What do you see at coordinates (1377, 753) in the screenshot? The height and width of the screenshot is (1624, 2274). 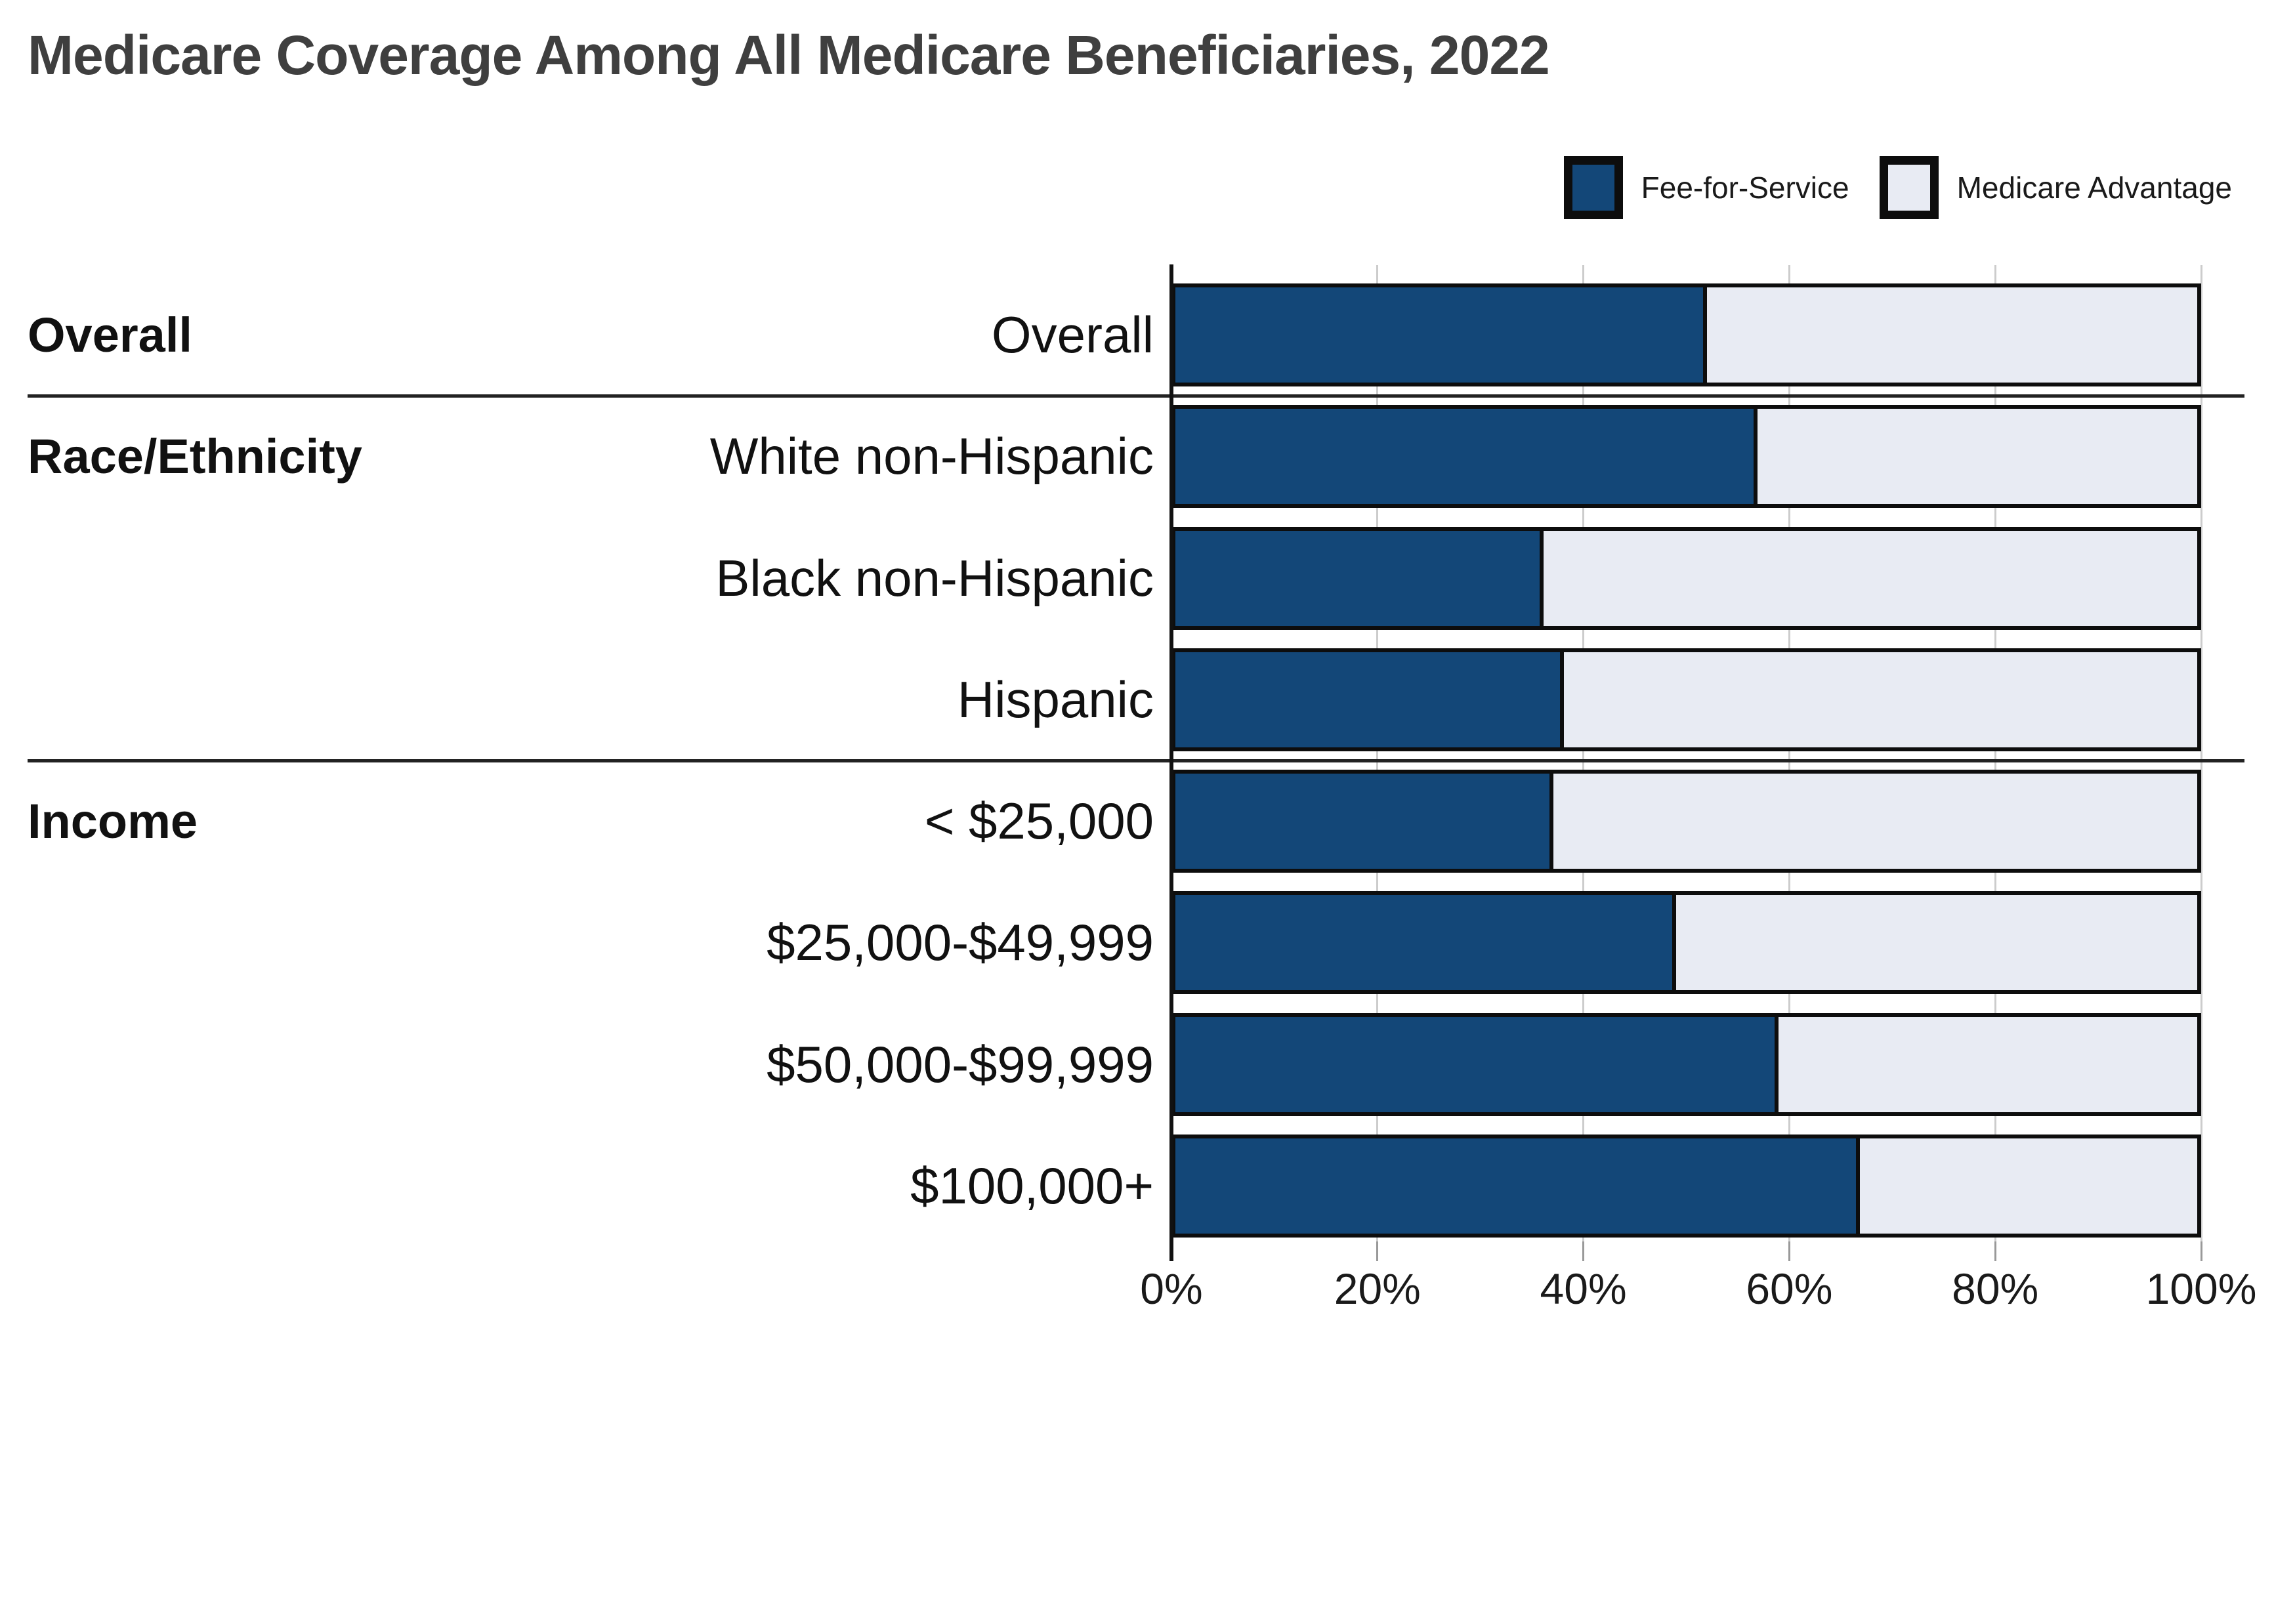 I see `gridline-20pct` at bounding box center [1377, 753].